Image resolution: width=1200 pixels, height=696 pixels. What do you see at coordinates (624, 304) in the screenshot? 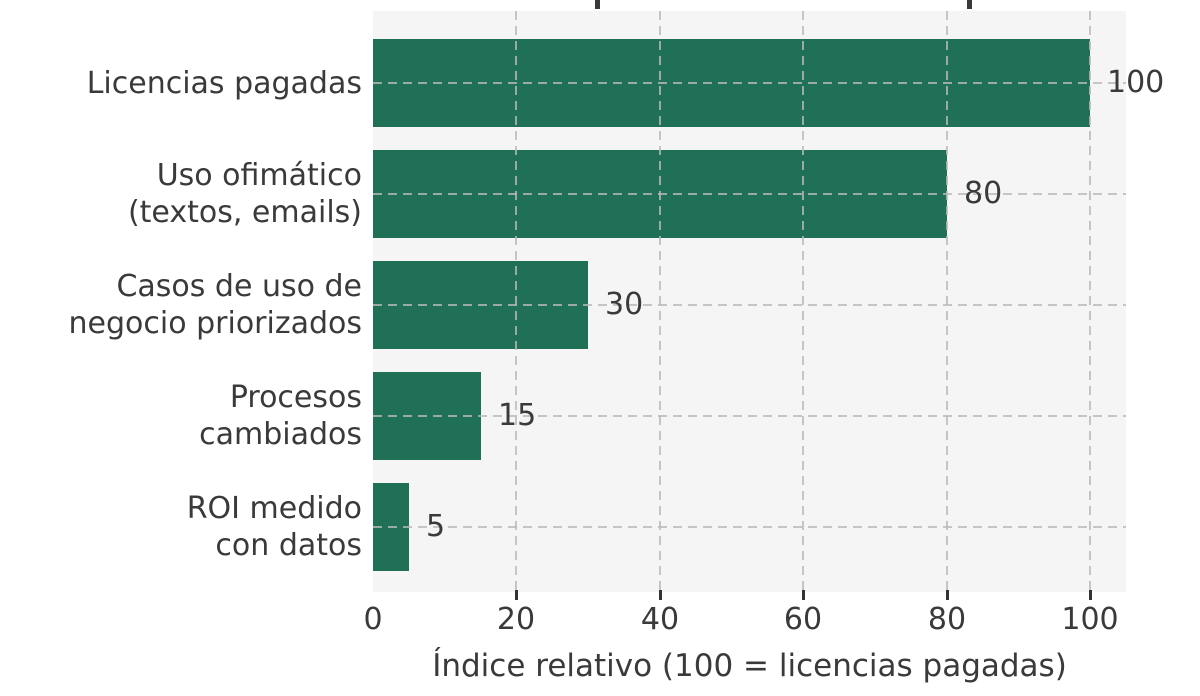
I see `bar-value-label: 30` at bounding box center [624, 304].